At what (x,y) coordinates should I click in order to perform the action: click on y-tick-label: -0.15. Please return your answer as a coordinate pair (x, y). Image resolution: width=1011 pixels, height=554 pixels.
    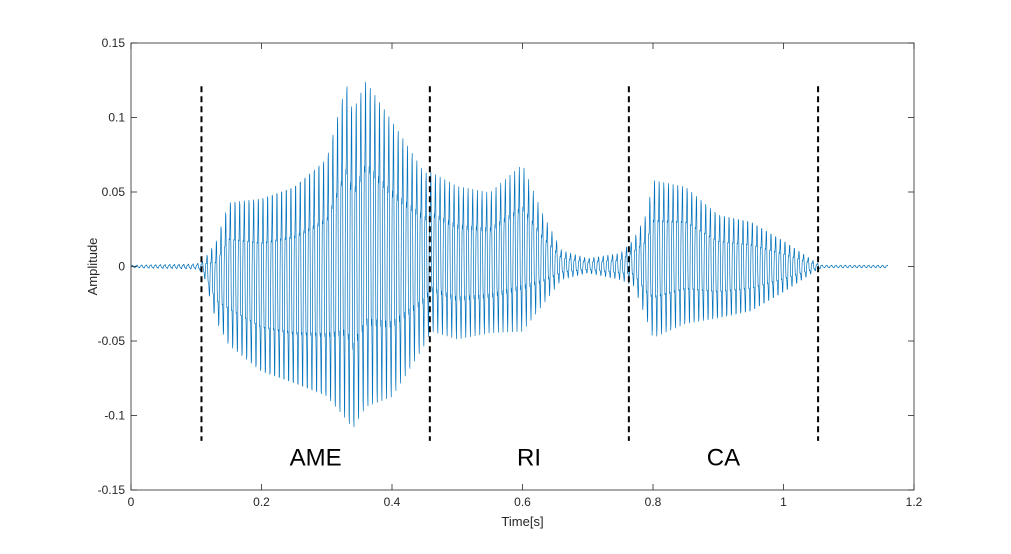
    Looking at the image, I should click on (112, 490).